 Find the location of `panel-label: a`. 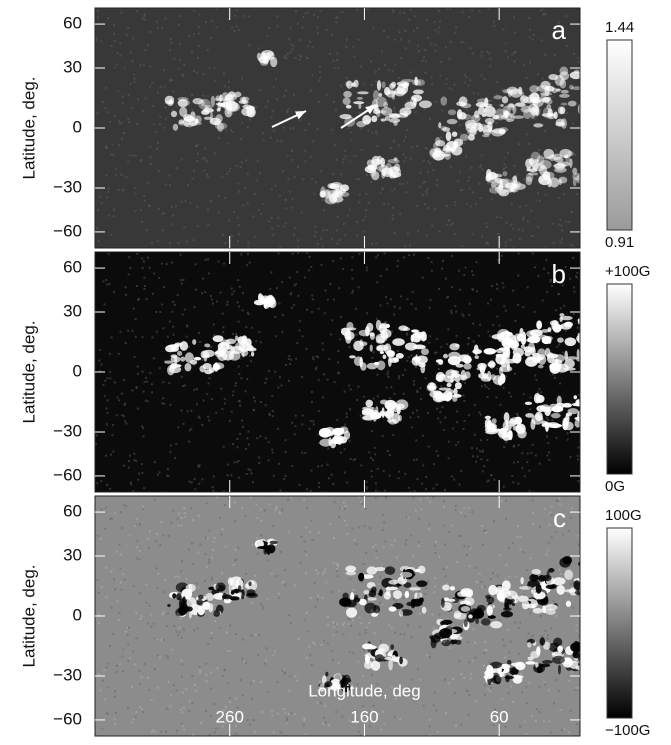

panel-label: a is located at coordinates (559, 30).